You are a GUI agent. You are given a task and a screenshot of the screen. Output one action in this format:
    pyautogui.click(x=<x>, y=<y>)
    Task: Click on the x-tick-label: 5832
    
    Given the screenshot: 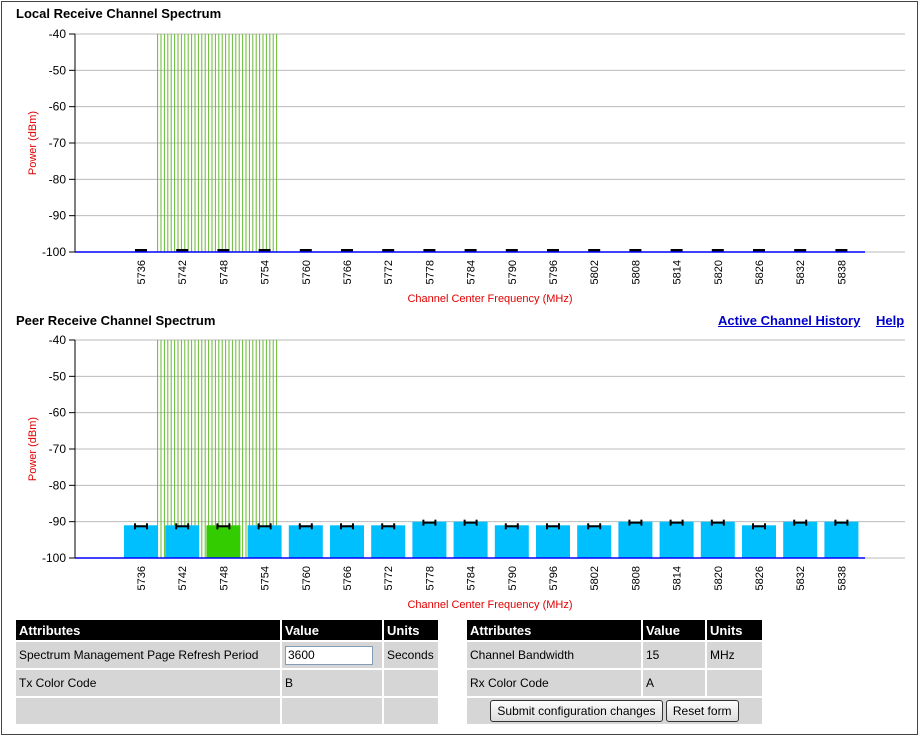 What is the action you would take?
    pyautogui.click(x=801, y=272)
    